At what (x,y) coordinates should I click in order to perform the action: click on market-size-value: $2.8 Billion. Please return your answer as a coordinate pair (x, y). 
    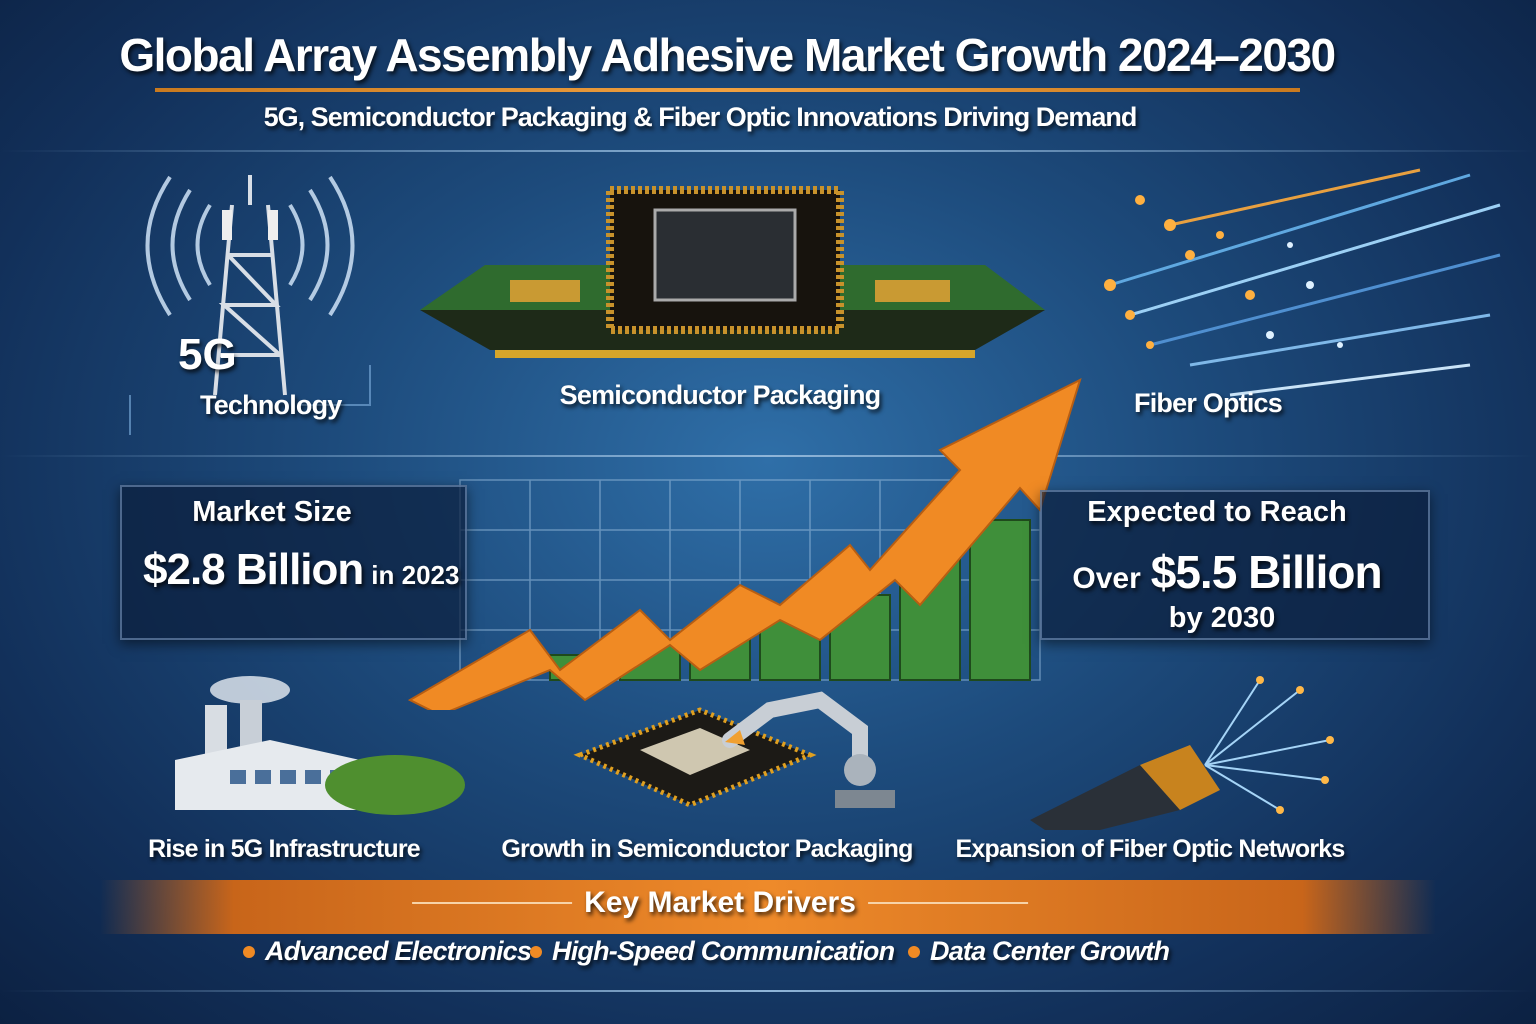
    Looking at the image, I should click on (253, 569).